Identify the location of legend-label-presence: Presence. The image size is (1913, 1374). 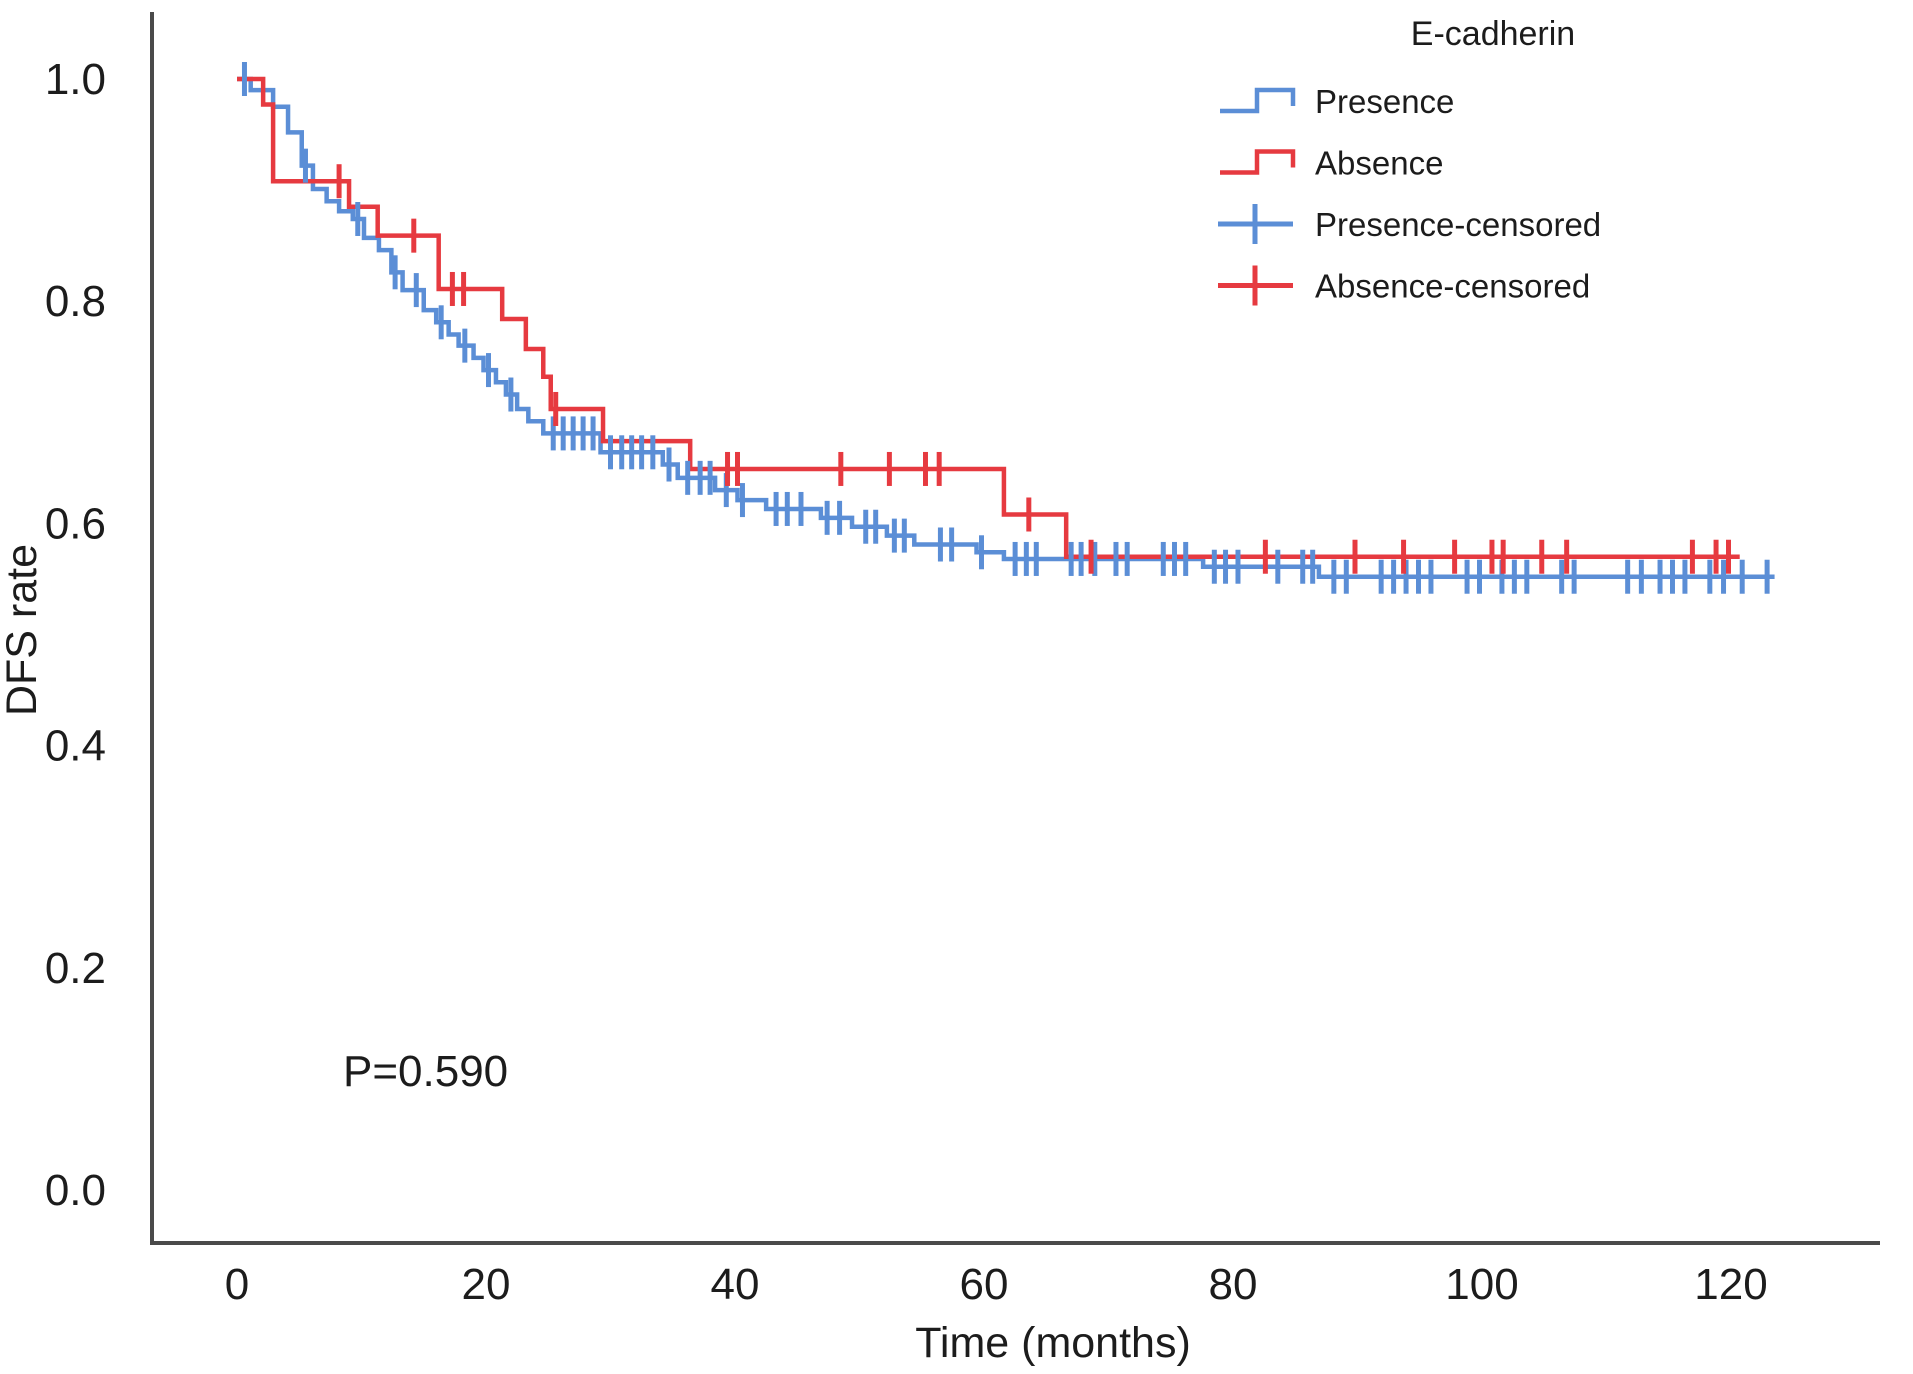
(1384, 101).